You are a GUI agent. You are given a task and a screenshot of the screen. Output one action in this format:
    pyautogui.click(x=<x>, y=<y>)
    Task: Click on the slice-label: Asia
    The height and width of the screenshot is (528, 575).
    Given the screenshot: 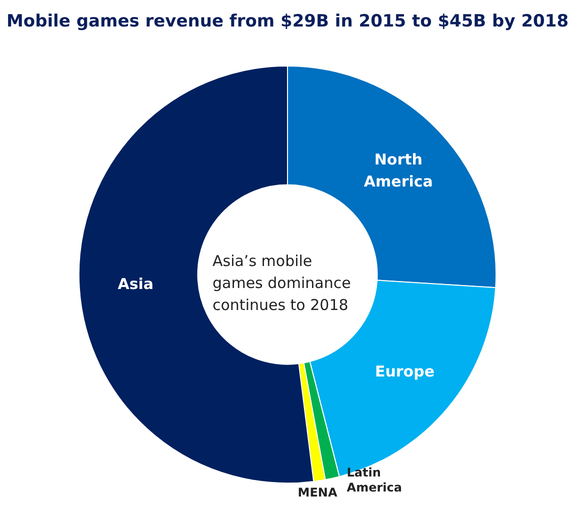 What is the action you would take?
    pyautogui.click(x=136, y=284)
    